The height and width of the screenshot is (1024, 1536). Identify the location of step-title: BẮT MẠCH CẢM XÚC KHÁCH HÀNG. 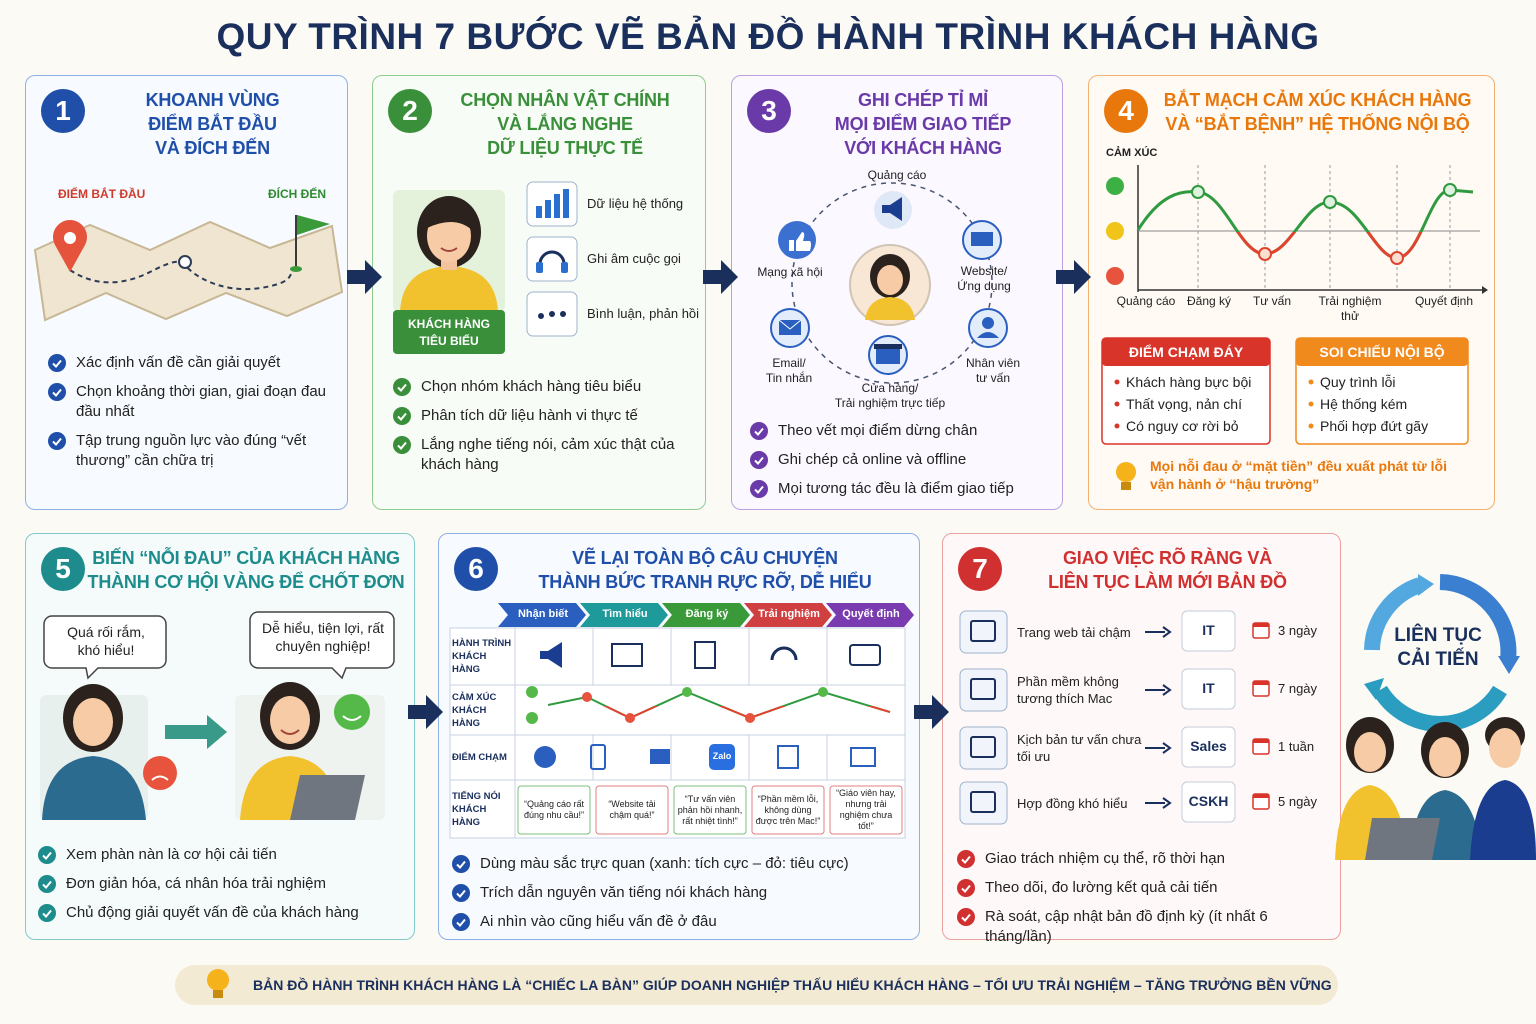
(1317, 100).